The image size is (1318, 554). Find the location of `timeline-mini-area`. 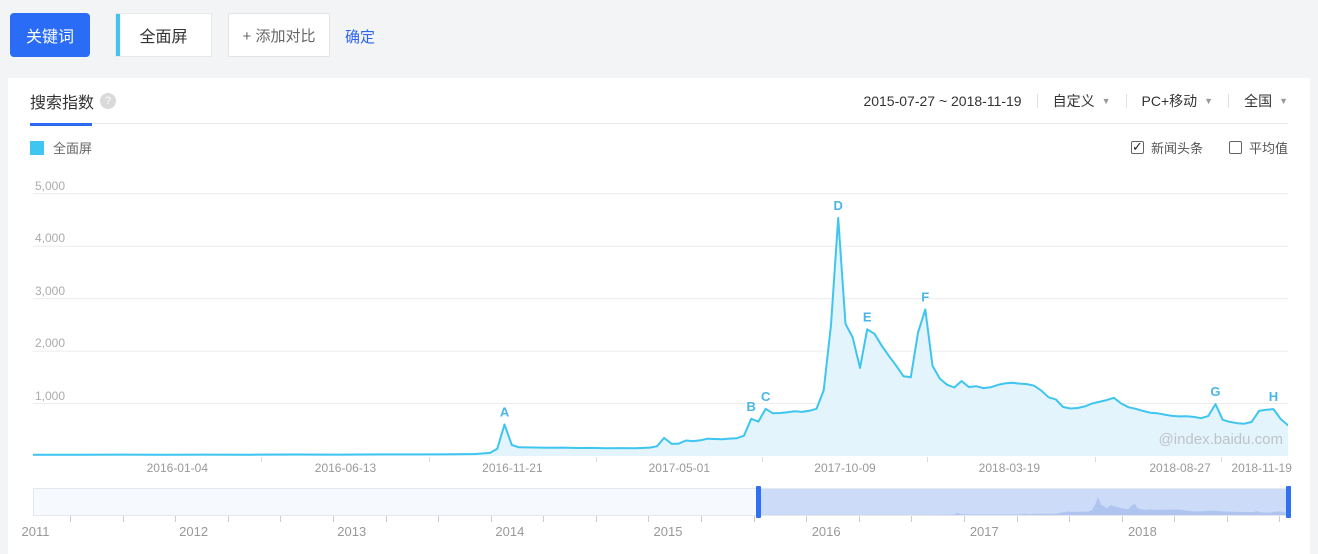

timeline-mini-area is located at coordinates (1023, 506).